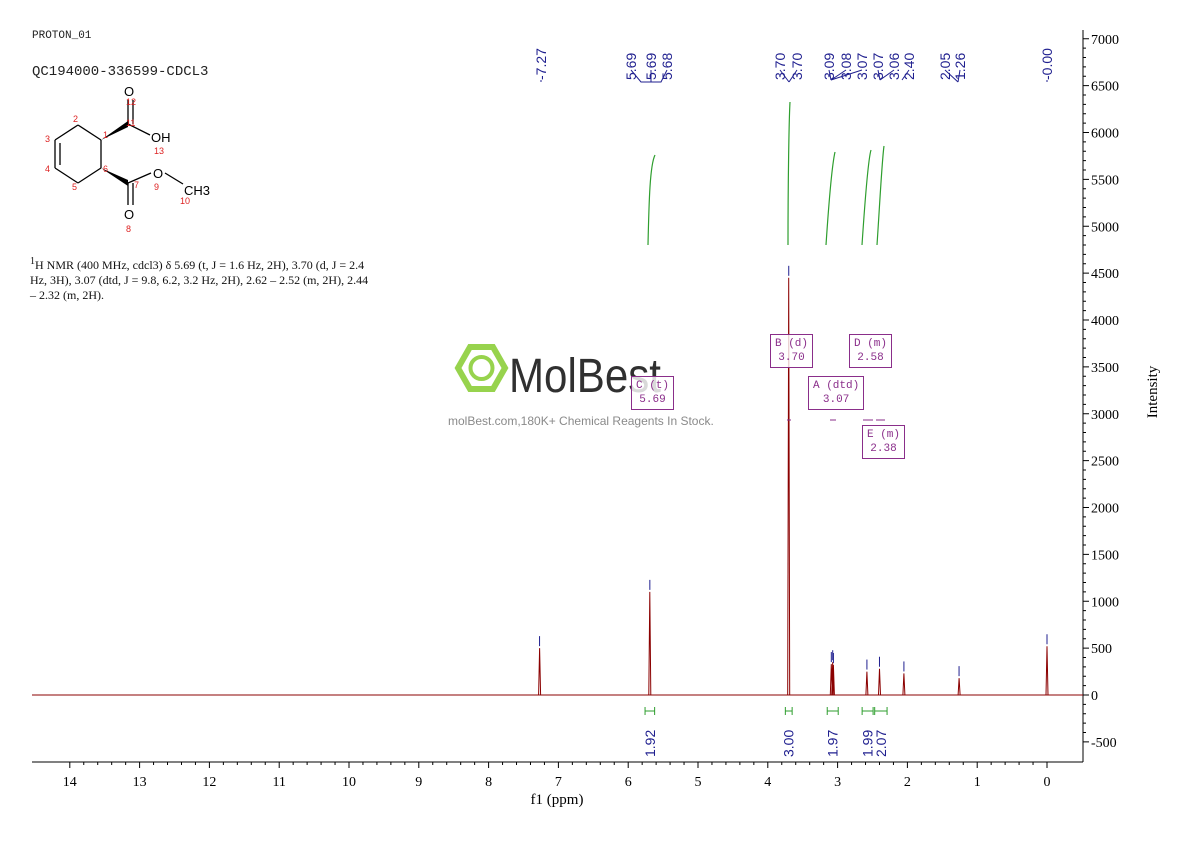  I want to click on sample-title: QC194000-336599-CDCL3, so click(120, 72).